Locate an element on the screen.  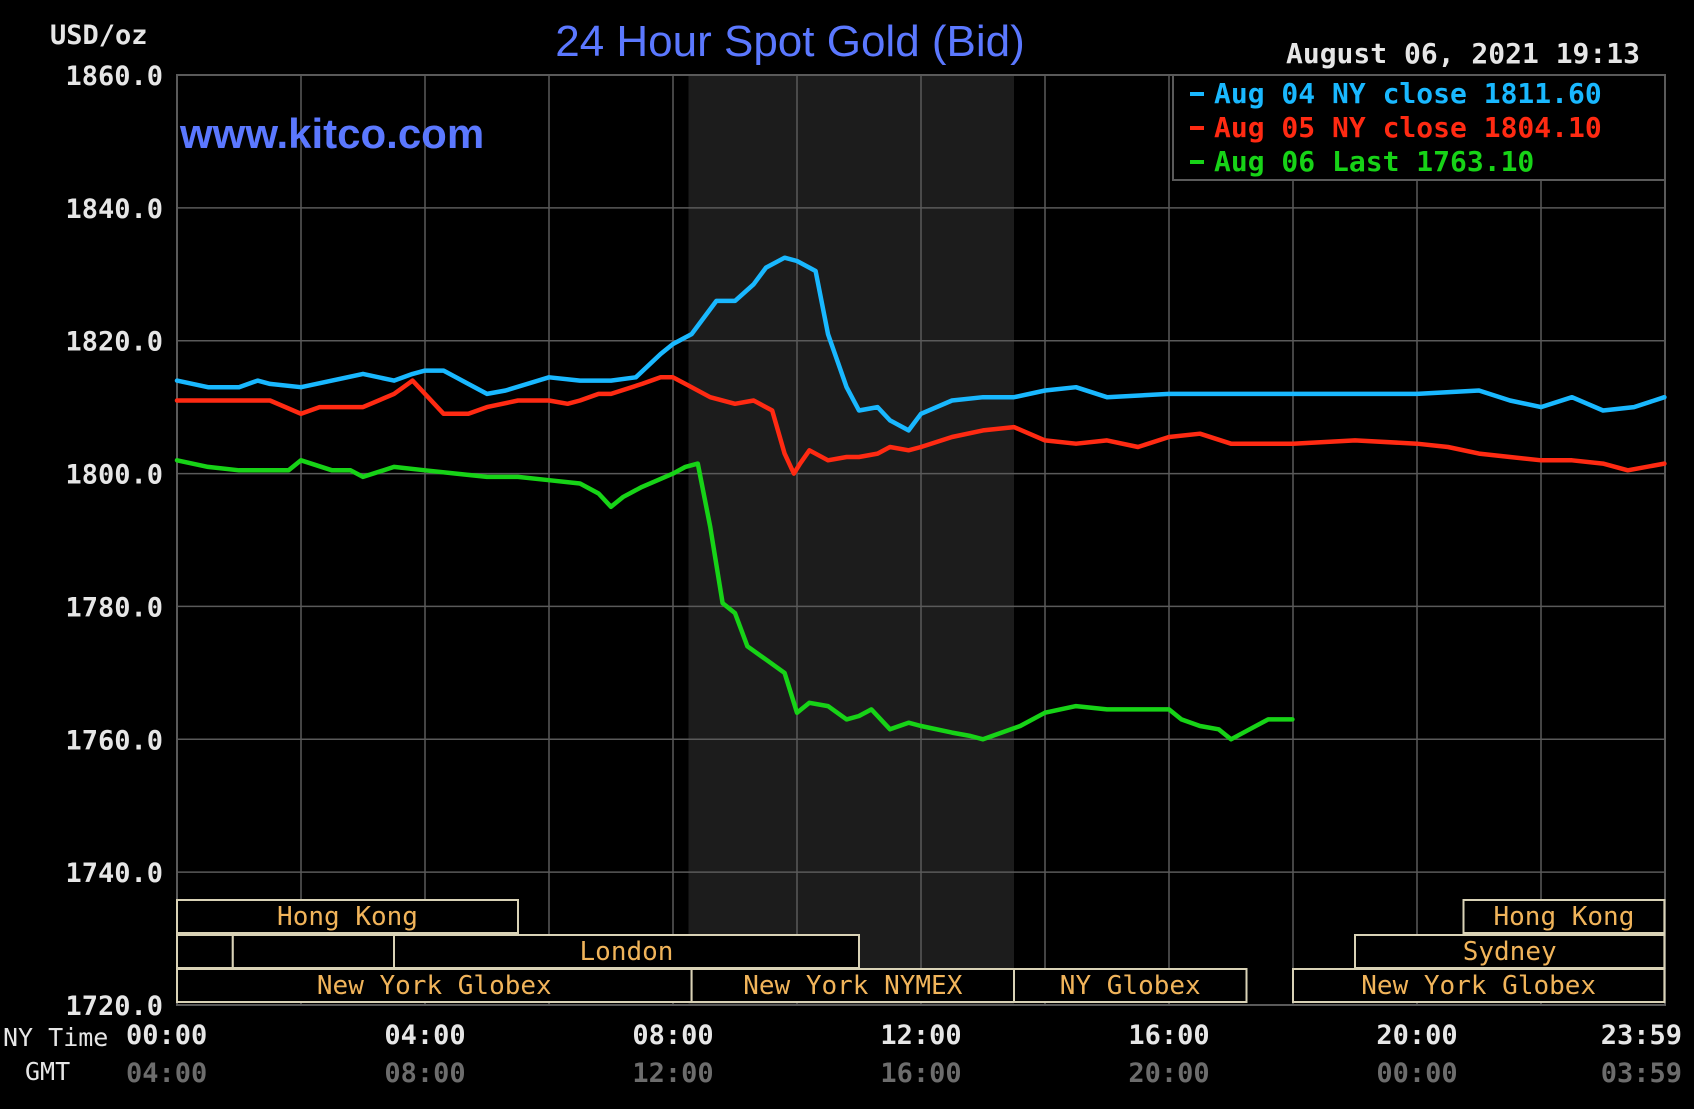
y-tick-label: 1740.0 is located at coordinates (114, 873).